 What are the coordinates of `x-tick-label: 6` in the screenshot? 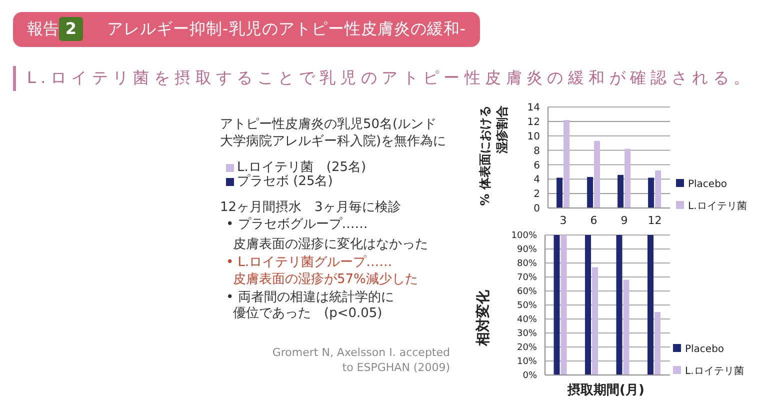 It's located at (594, 220).